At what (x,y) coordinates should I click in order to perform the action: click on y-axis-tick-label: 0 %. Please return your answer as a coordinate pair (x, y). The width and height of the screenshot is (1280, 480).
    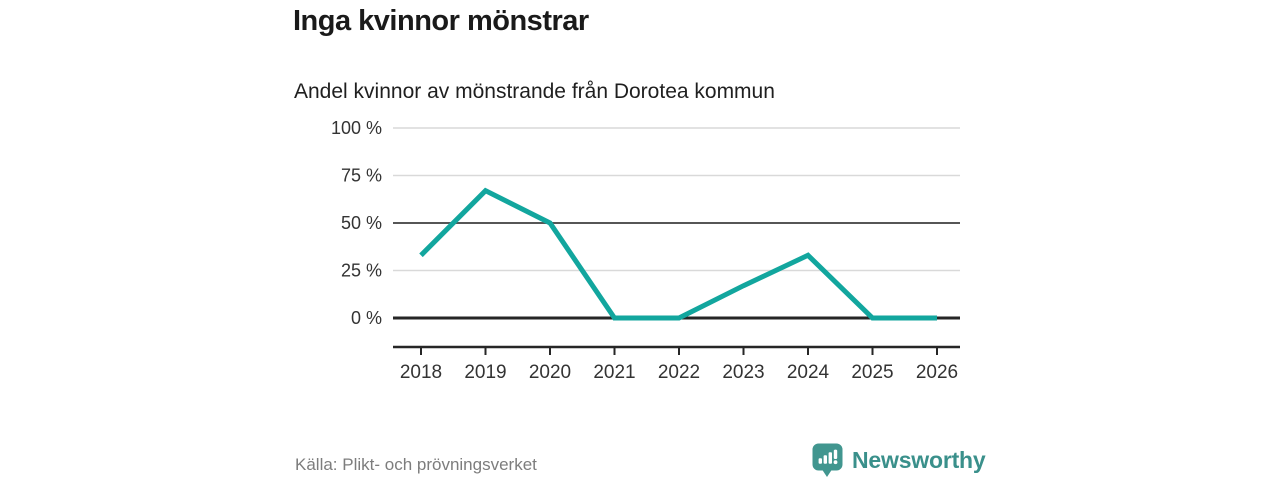
    Looking at the image, I should click on (366, 318).